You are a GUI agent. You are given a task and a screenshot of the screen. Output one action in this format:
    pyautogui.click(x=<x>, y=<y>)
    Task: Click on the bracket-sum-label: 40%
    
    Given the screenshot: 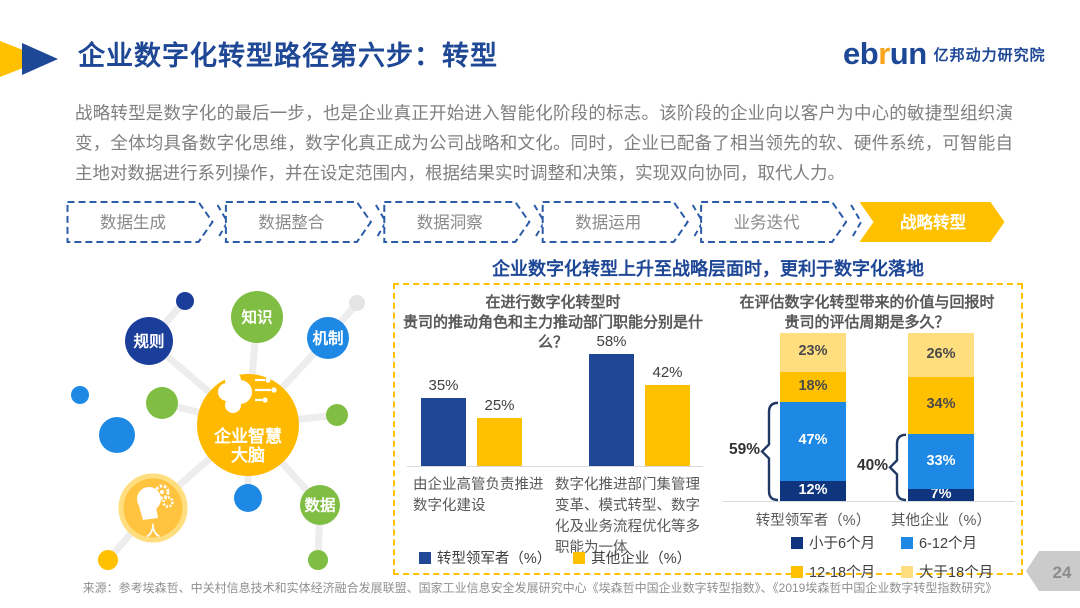 What is the action you would take?
    pyautogui.click(x=872, y=466)
    